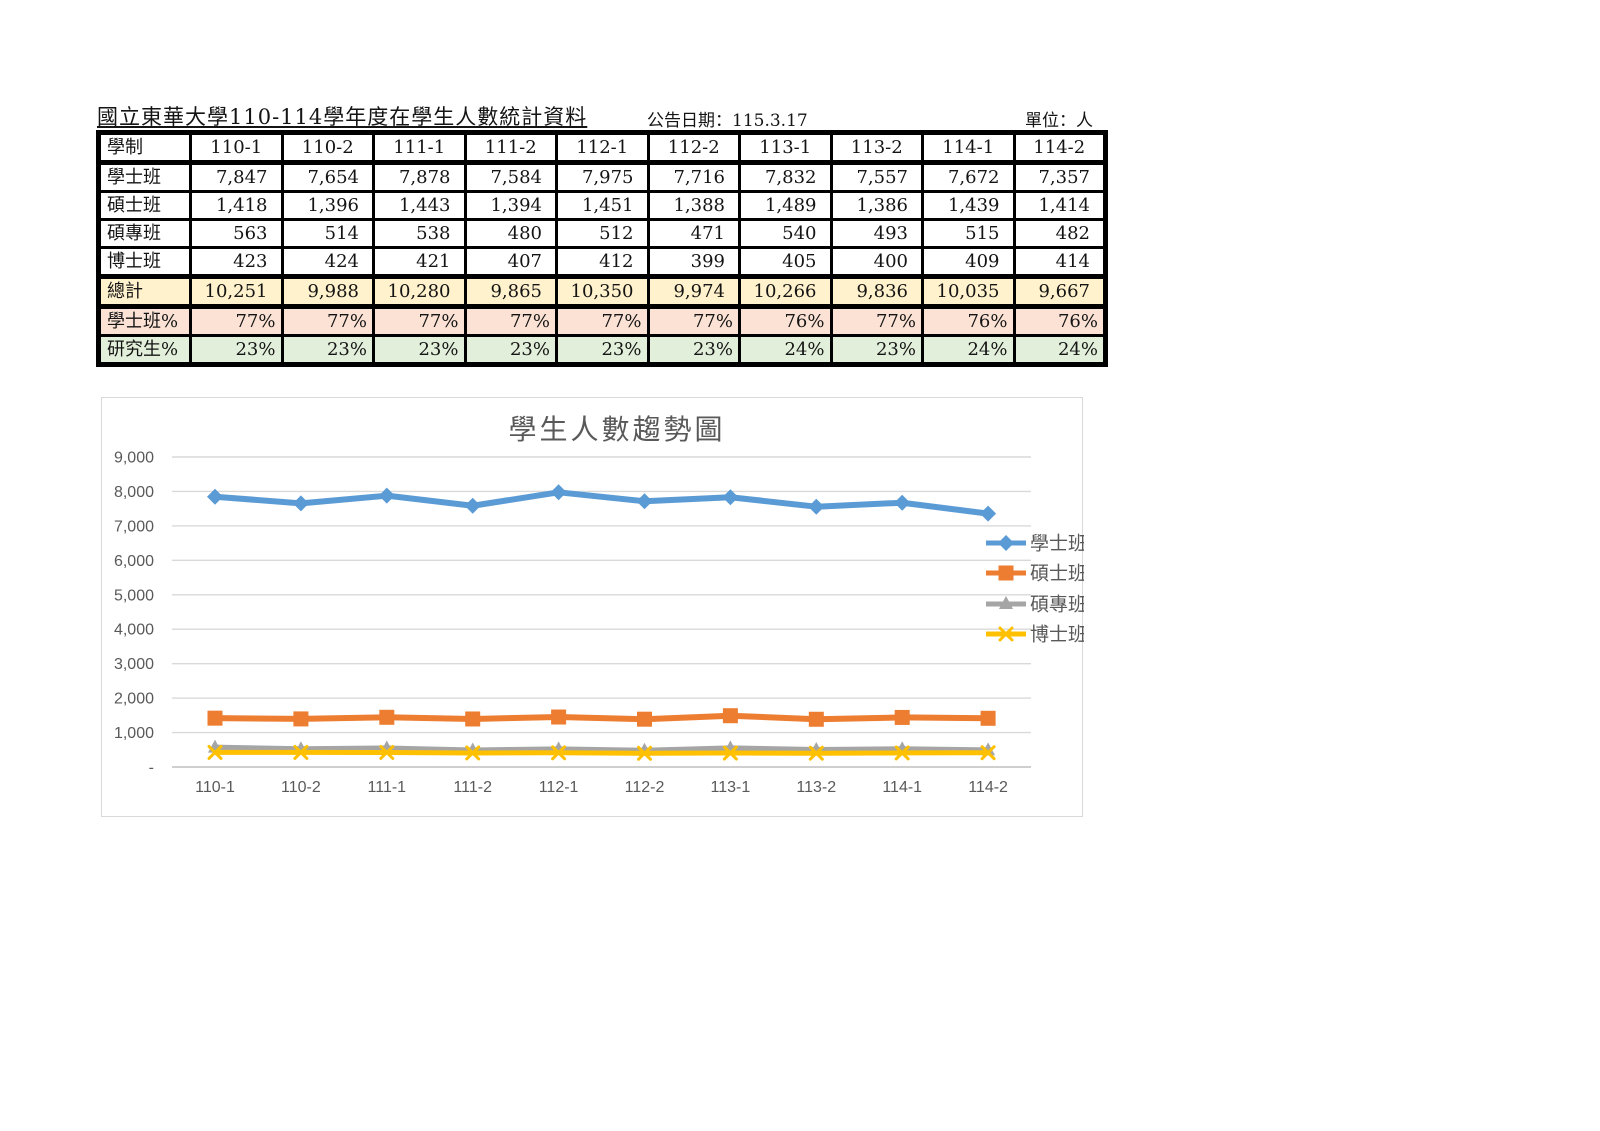 The image size is (1600, 1131). I want to click on chart-gridlines, so click(601, 612).